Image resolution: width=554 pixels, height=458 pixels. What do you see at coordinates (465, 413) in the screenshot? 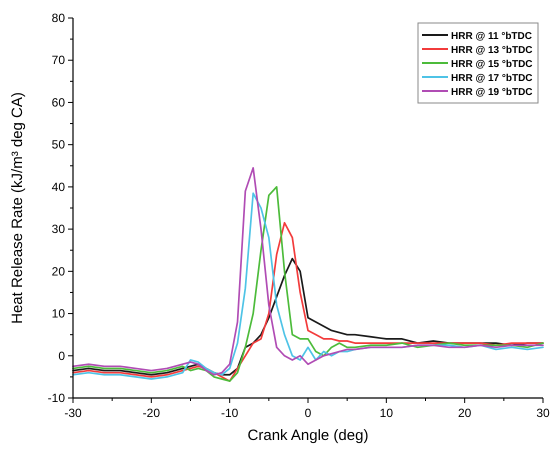
I see `x-tick-label: 20` at bounding box center [465, 413].